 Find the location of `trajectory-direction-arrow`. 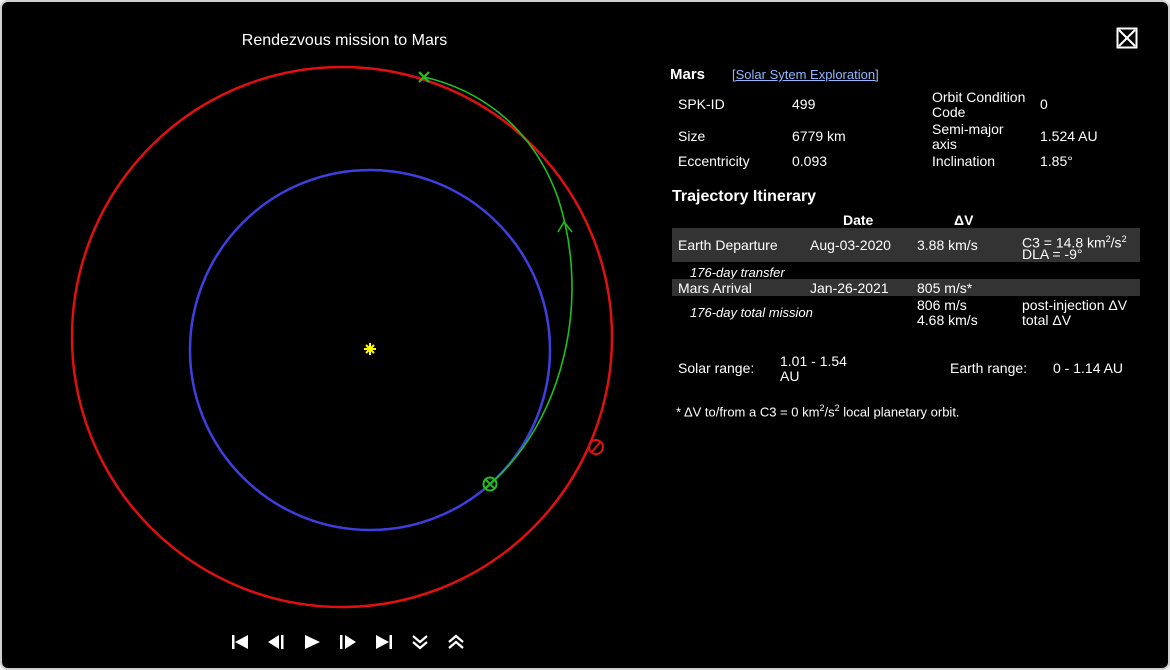

trajectory-direction-arrow is located at coordinates (565, 226).